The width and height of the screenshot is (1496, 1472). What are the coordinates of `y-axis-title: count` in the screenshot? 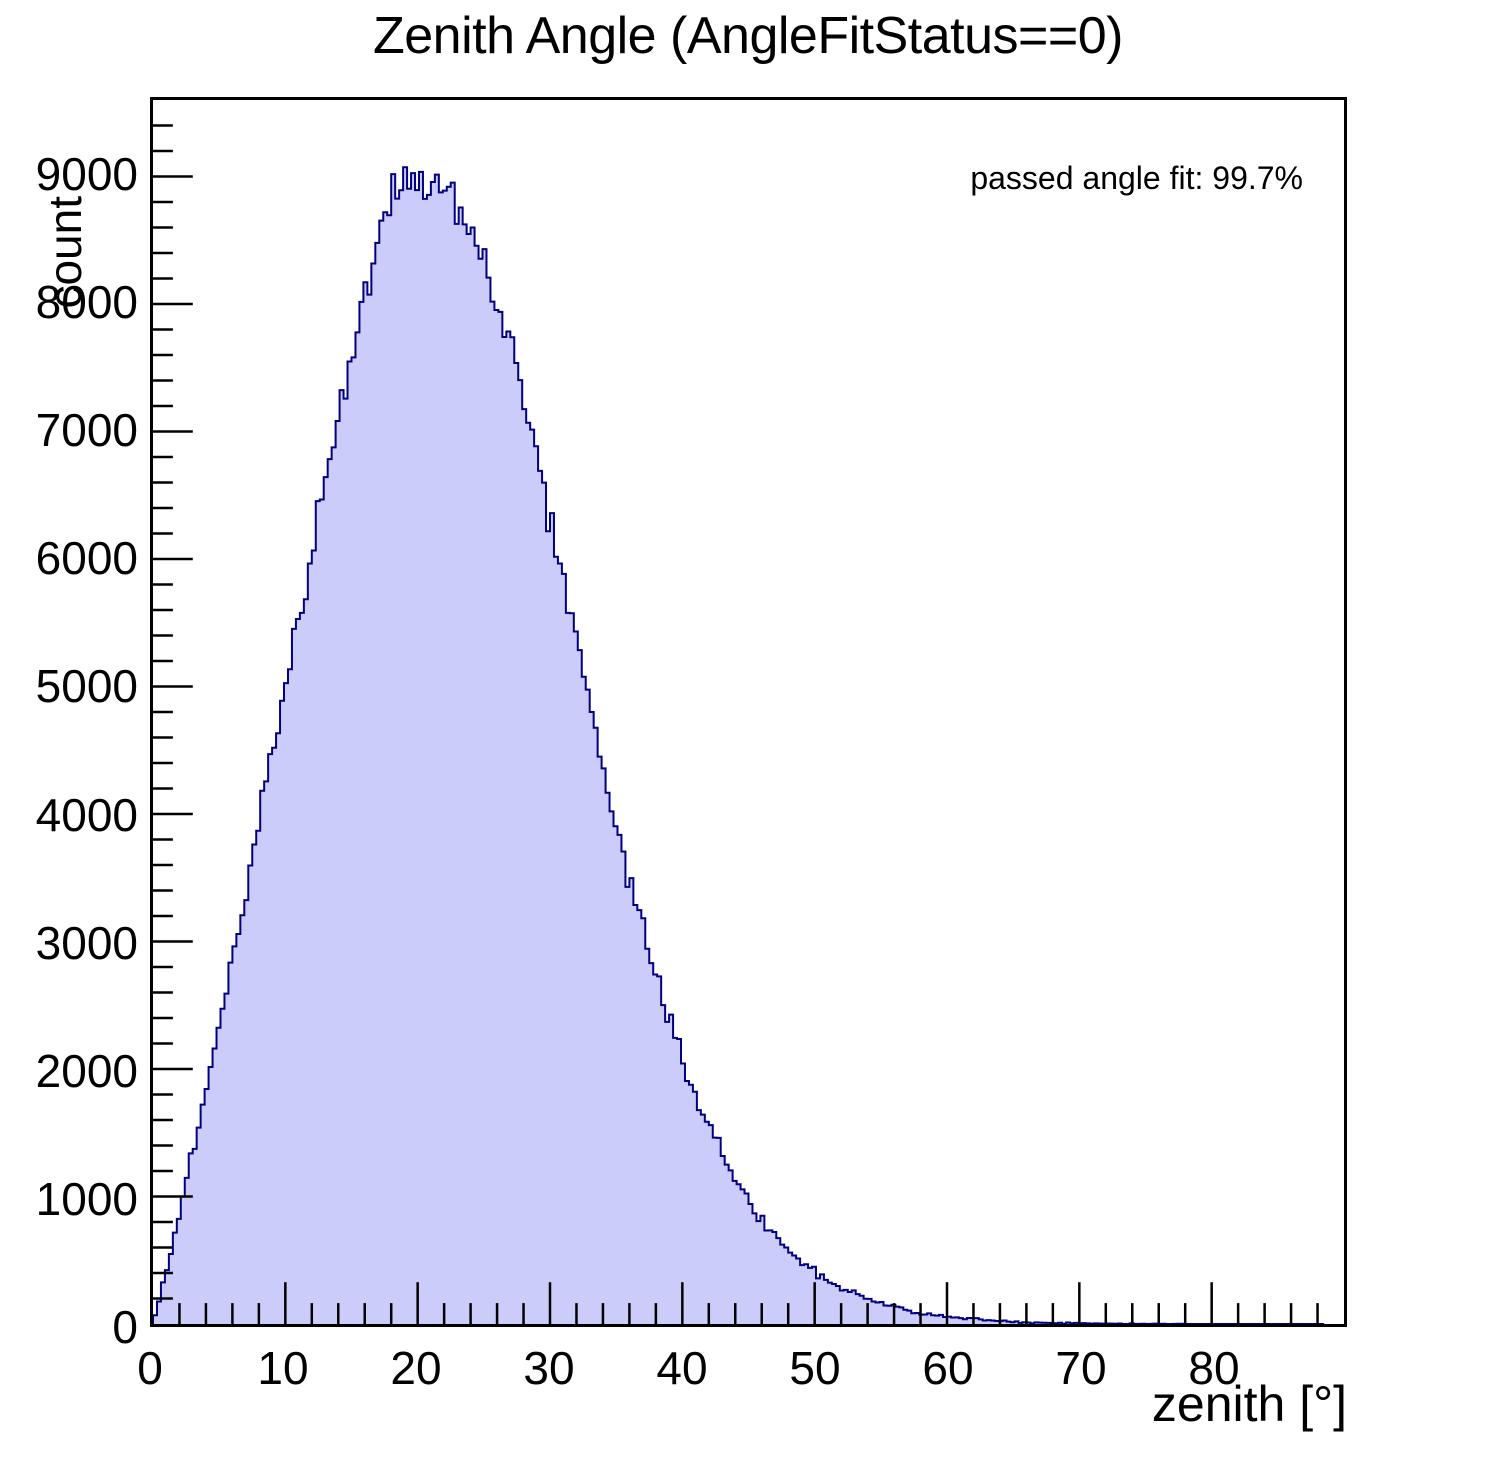 It's located at (65, 252).